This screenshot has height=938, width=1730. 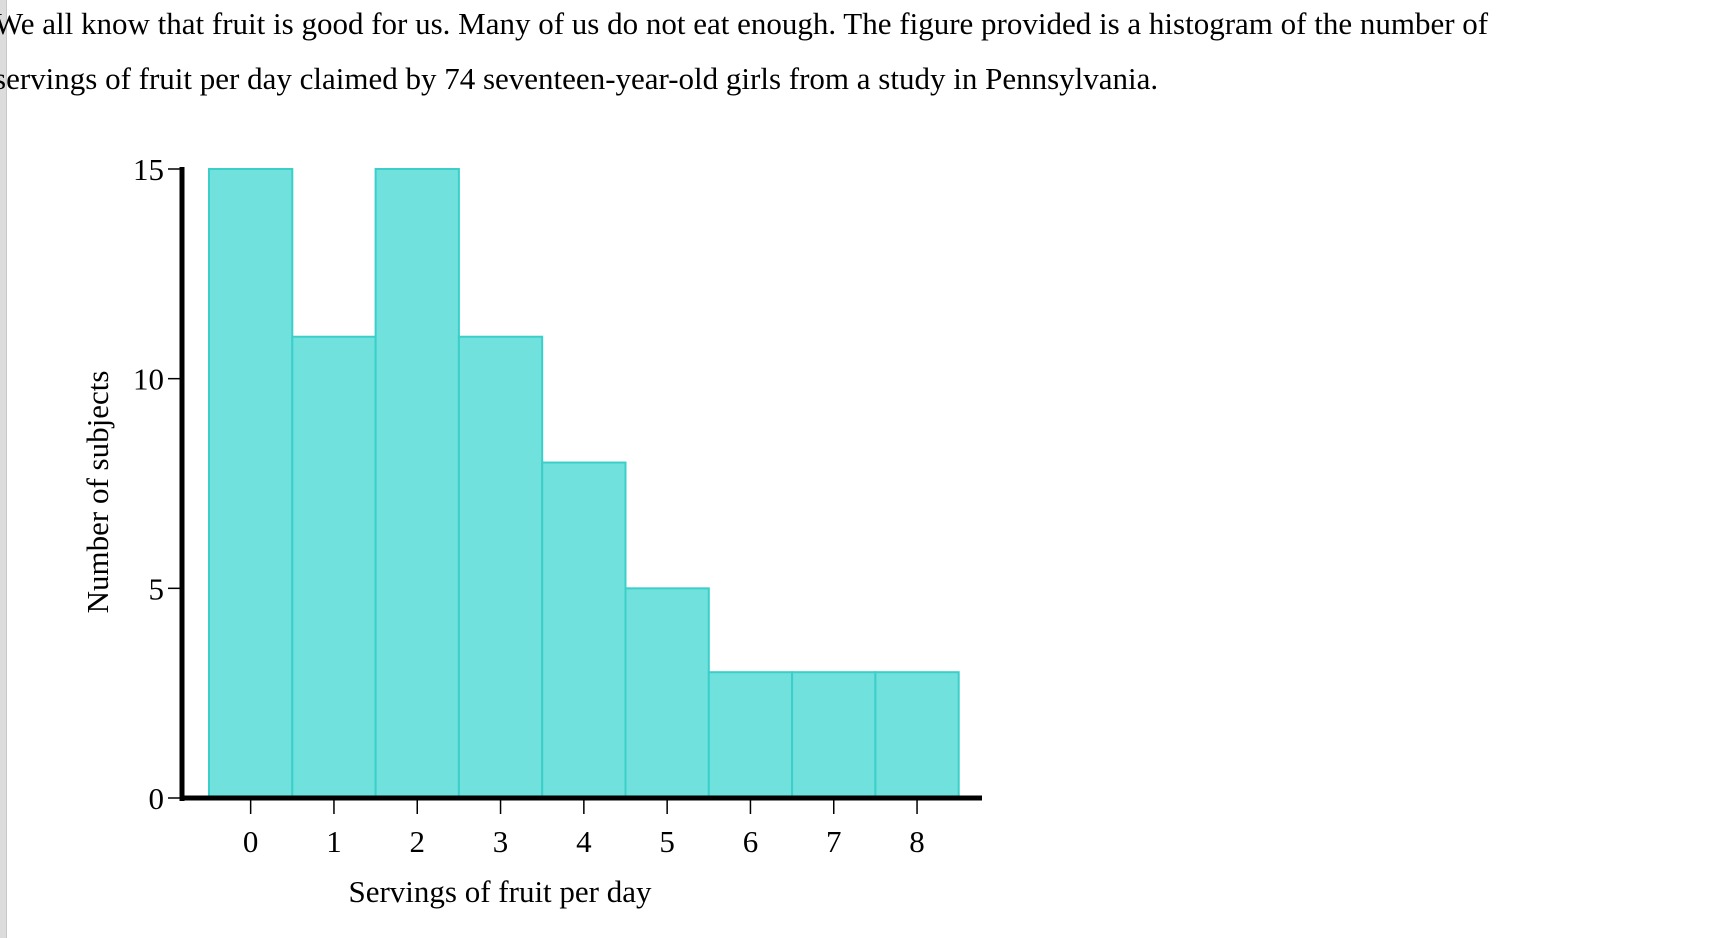 I want to click on x-tick-label: 7, so click(x=834, y=841).